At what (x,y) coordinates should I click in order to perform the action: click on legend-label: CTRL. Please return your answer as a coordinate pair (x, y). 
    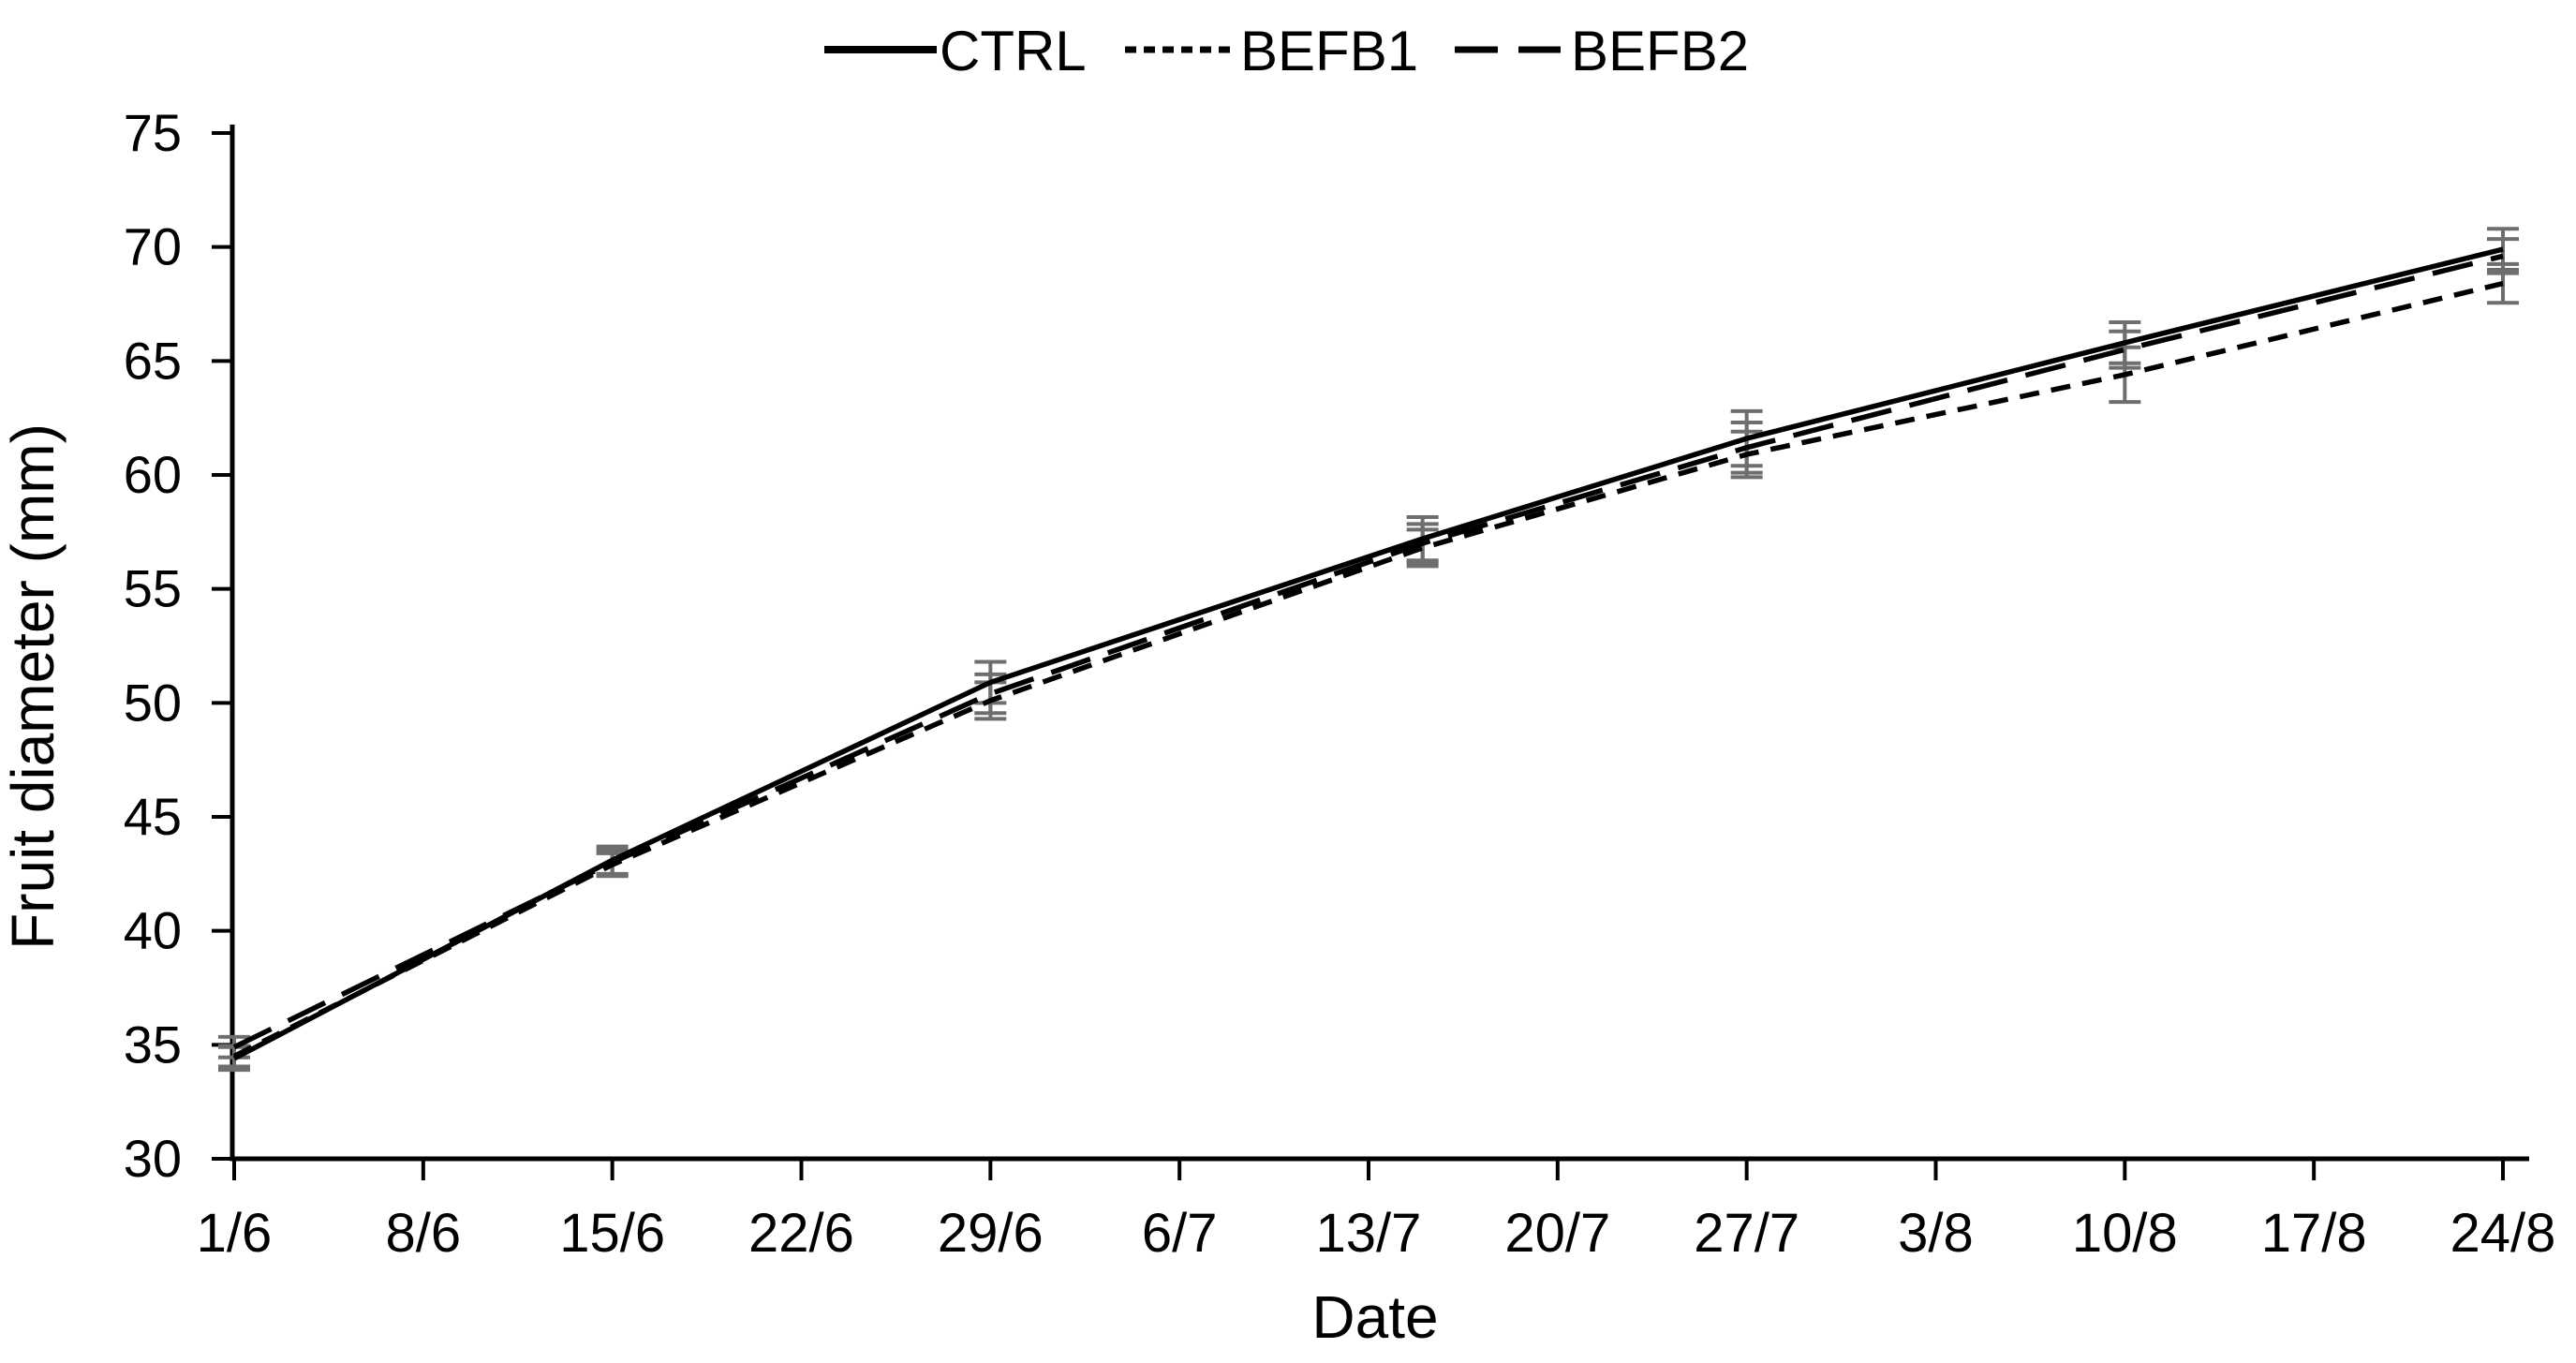
    Looking at the image, I should click on (1014, 51).